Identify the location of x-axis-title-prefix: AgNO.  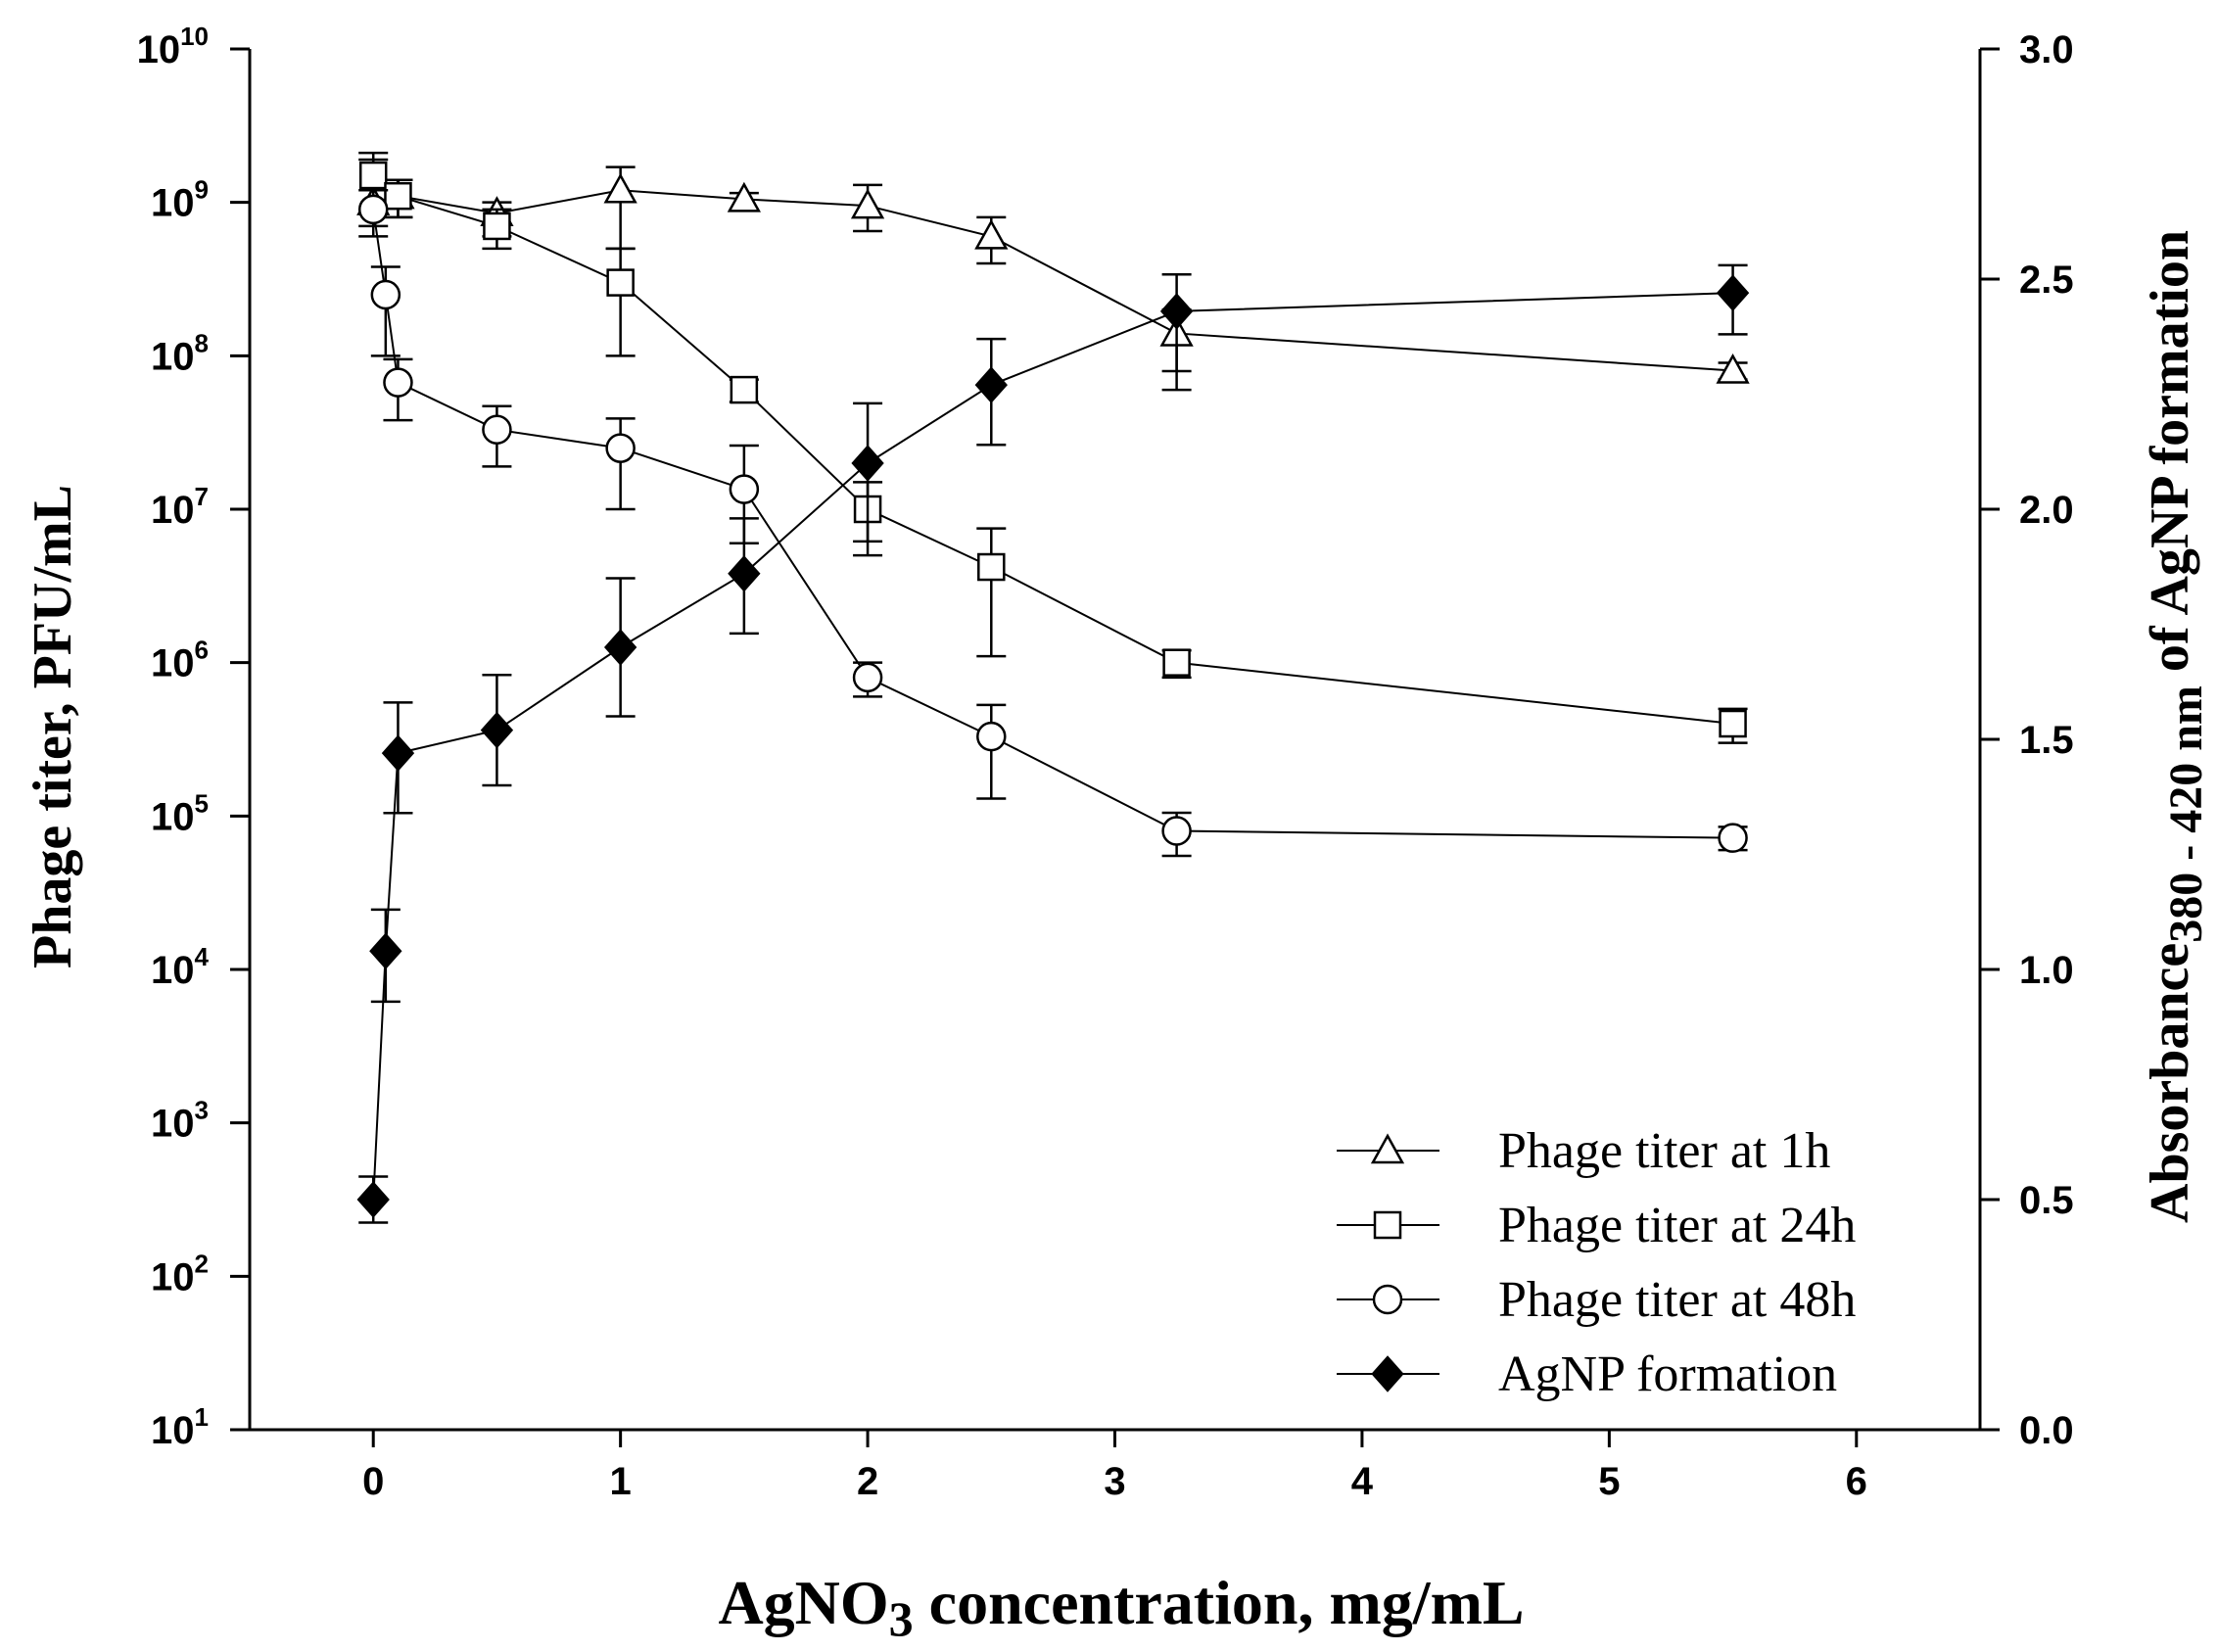
(803, 1602).